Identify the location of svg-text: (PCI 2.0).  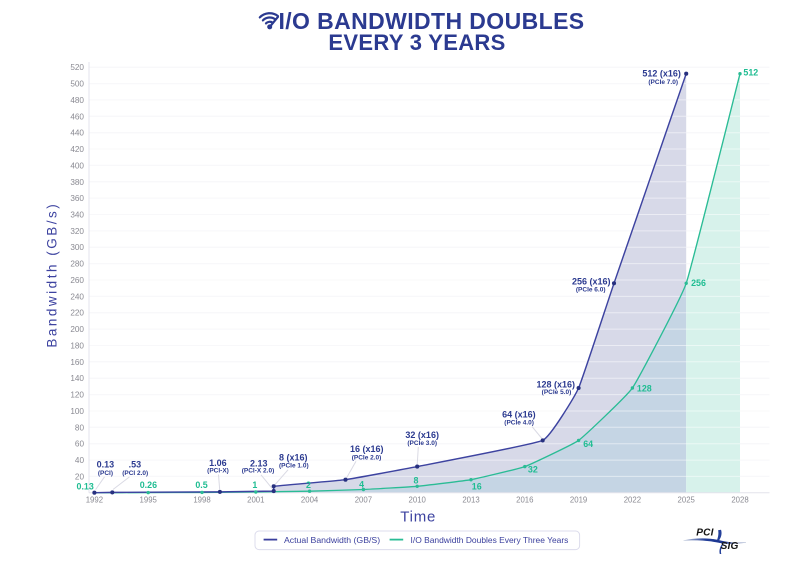
(135, 473).